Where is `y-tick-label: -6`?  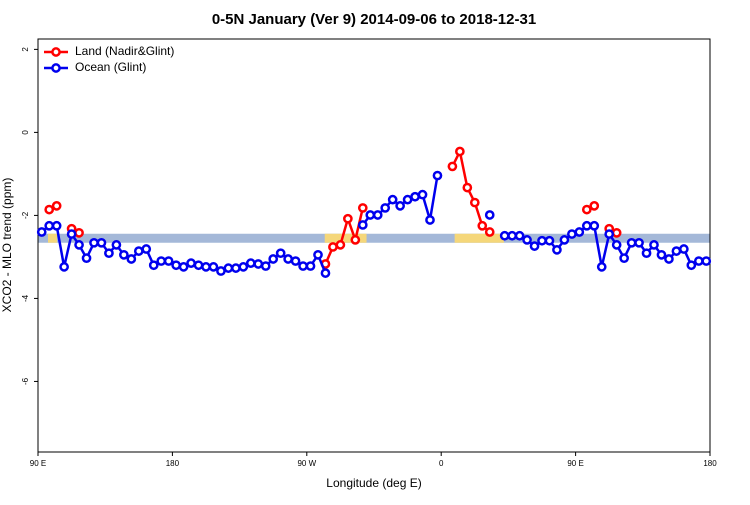 y-tick-label: -6 is located at coordinates (25, 381).